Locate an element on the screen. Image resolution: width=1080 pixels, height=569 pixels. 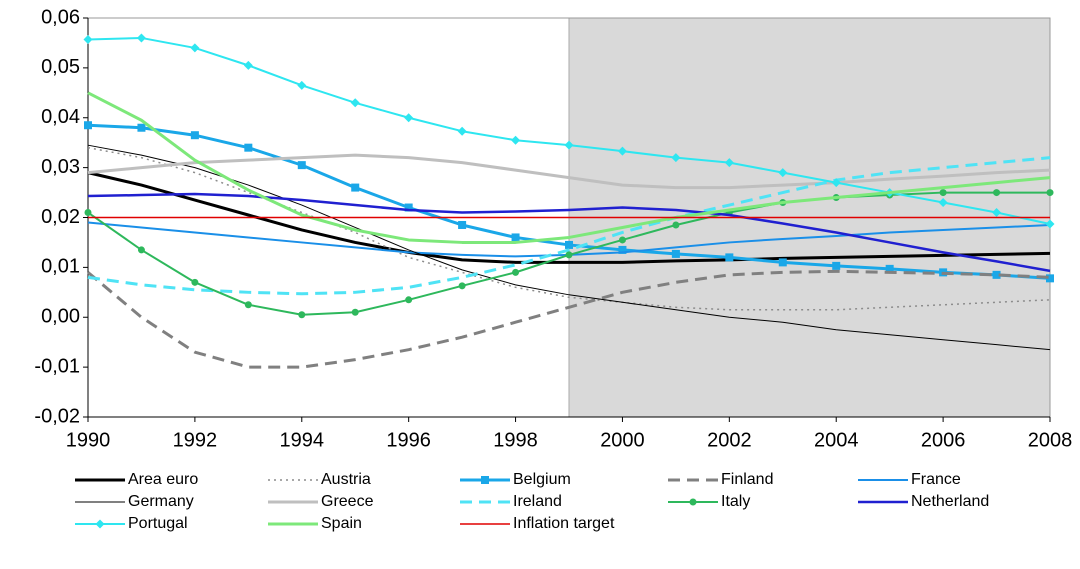
x-tick-label: 1990 is located at coordinates (88, 440).